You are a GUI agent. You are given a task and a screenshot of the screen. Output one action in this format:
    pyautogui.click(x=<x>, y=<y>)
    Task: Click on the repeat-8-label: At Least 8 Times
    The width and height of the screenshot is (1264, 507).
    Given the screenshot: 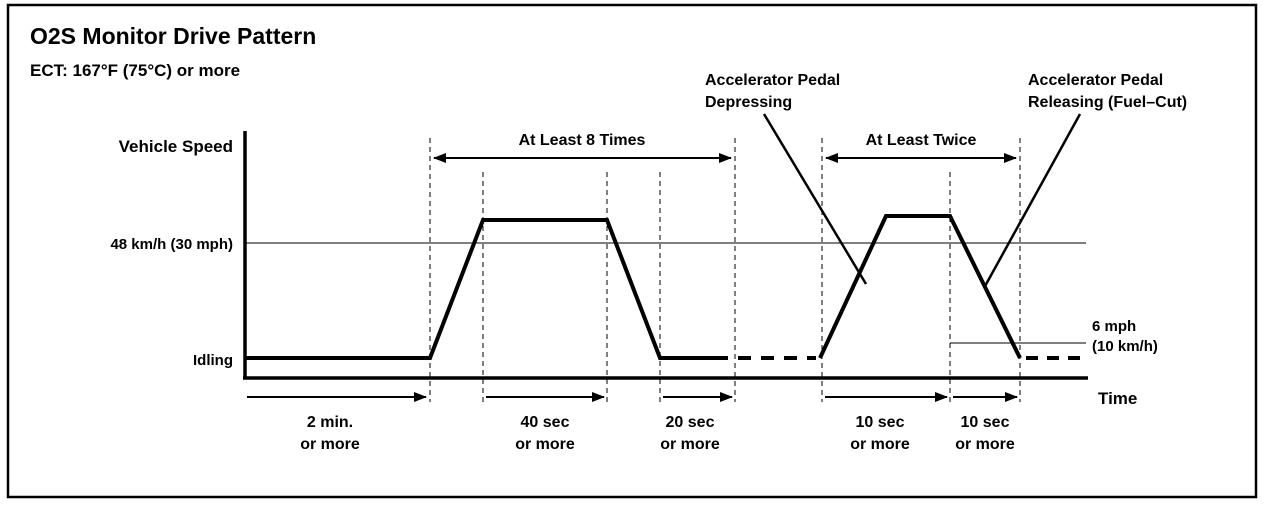 What is the action you would take?
    pyautogui.click(x=582, y=140)
    